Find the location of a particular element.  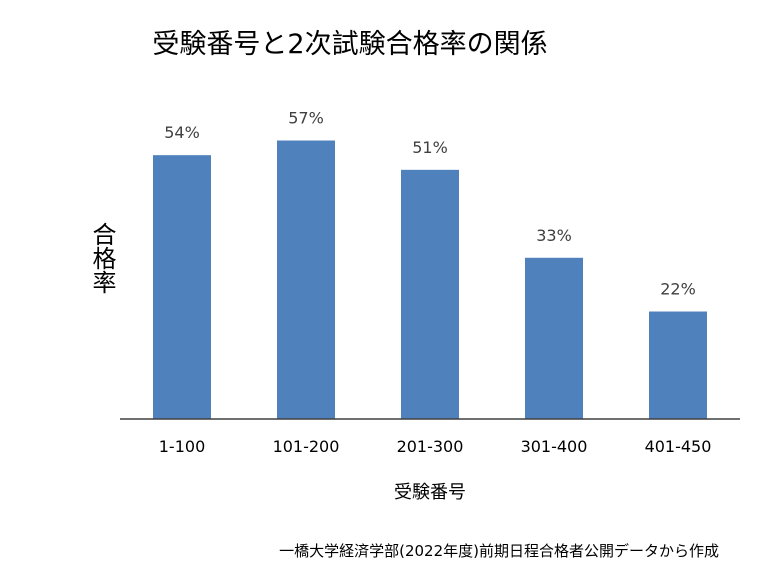

value-label-201-300: 51% is located at coordinates (430, 147).